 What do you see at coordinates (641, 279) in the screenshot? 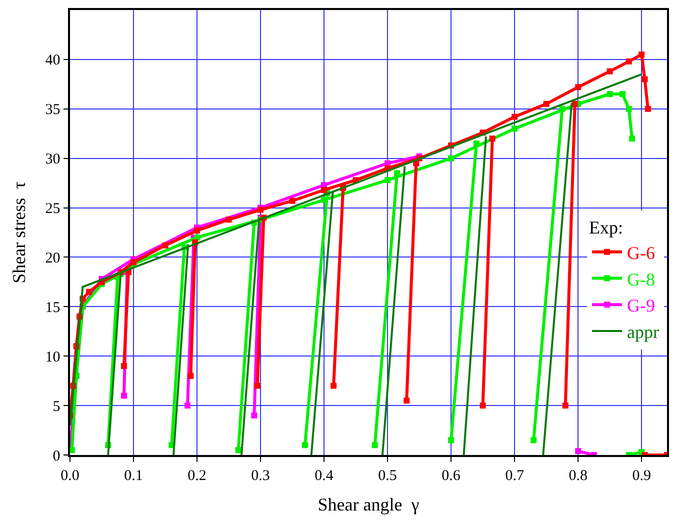
I see `legend-label: G-8` at bounding box center [641, 279].